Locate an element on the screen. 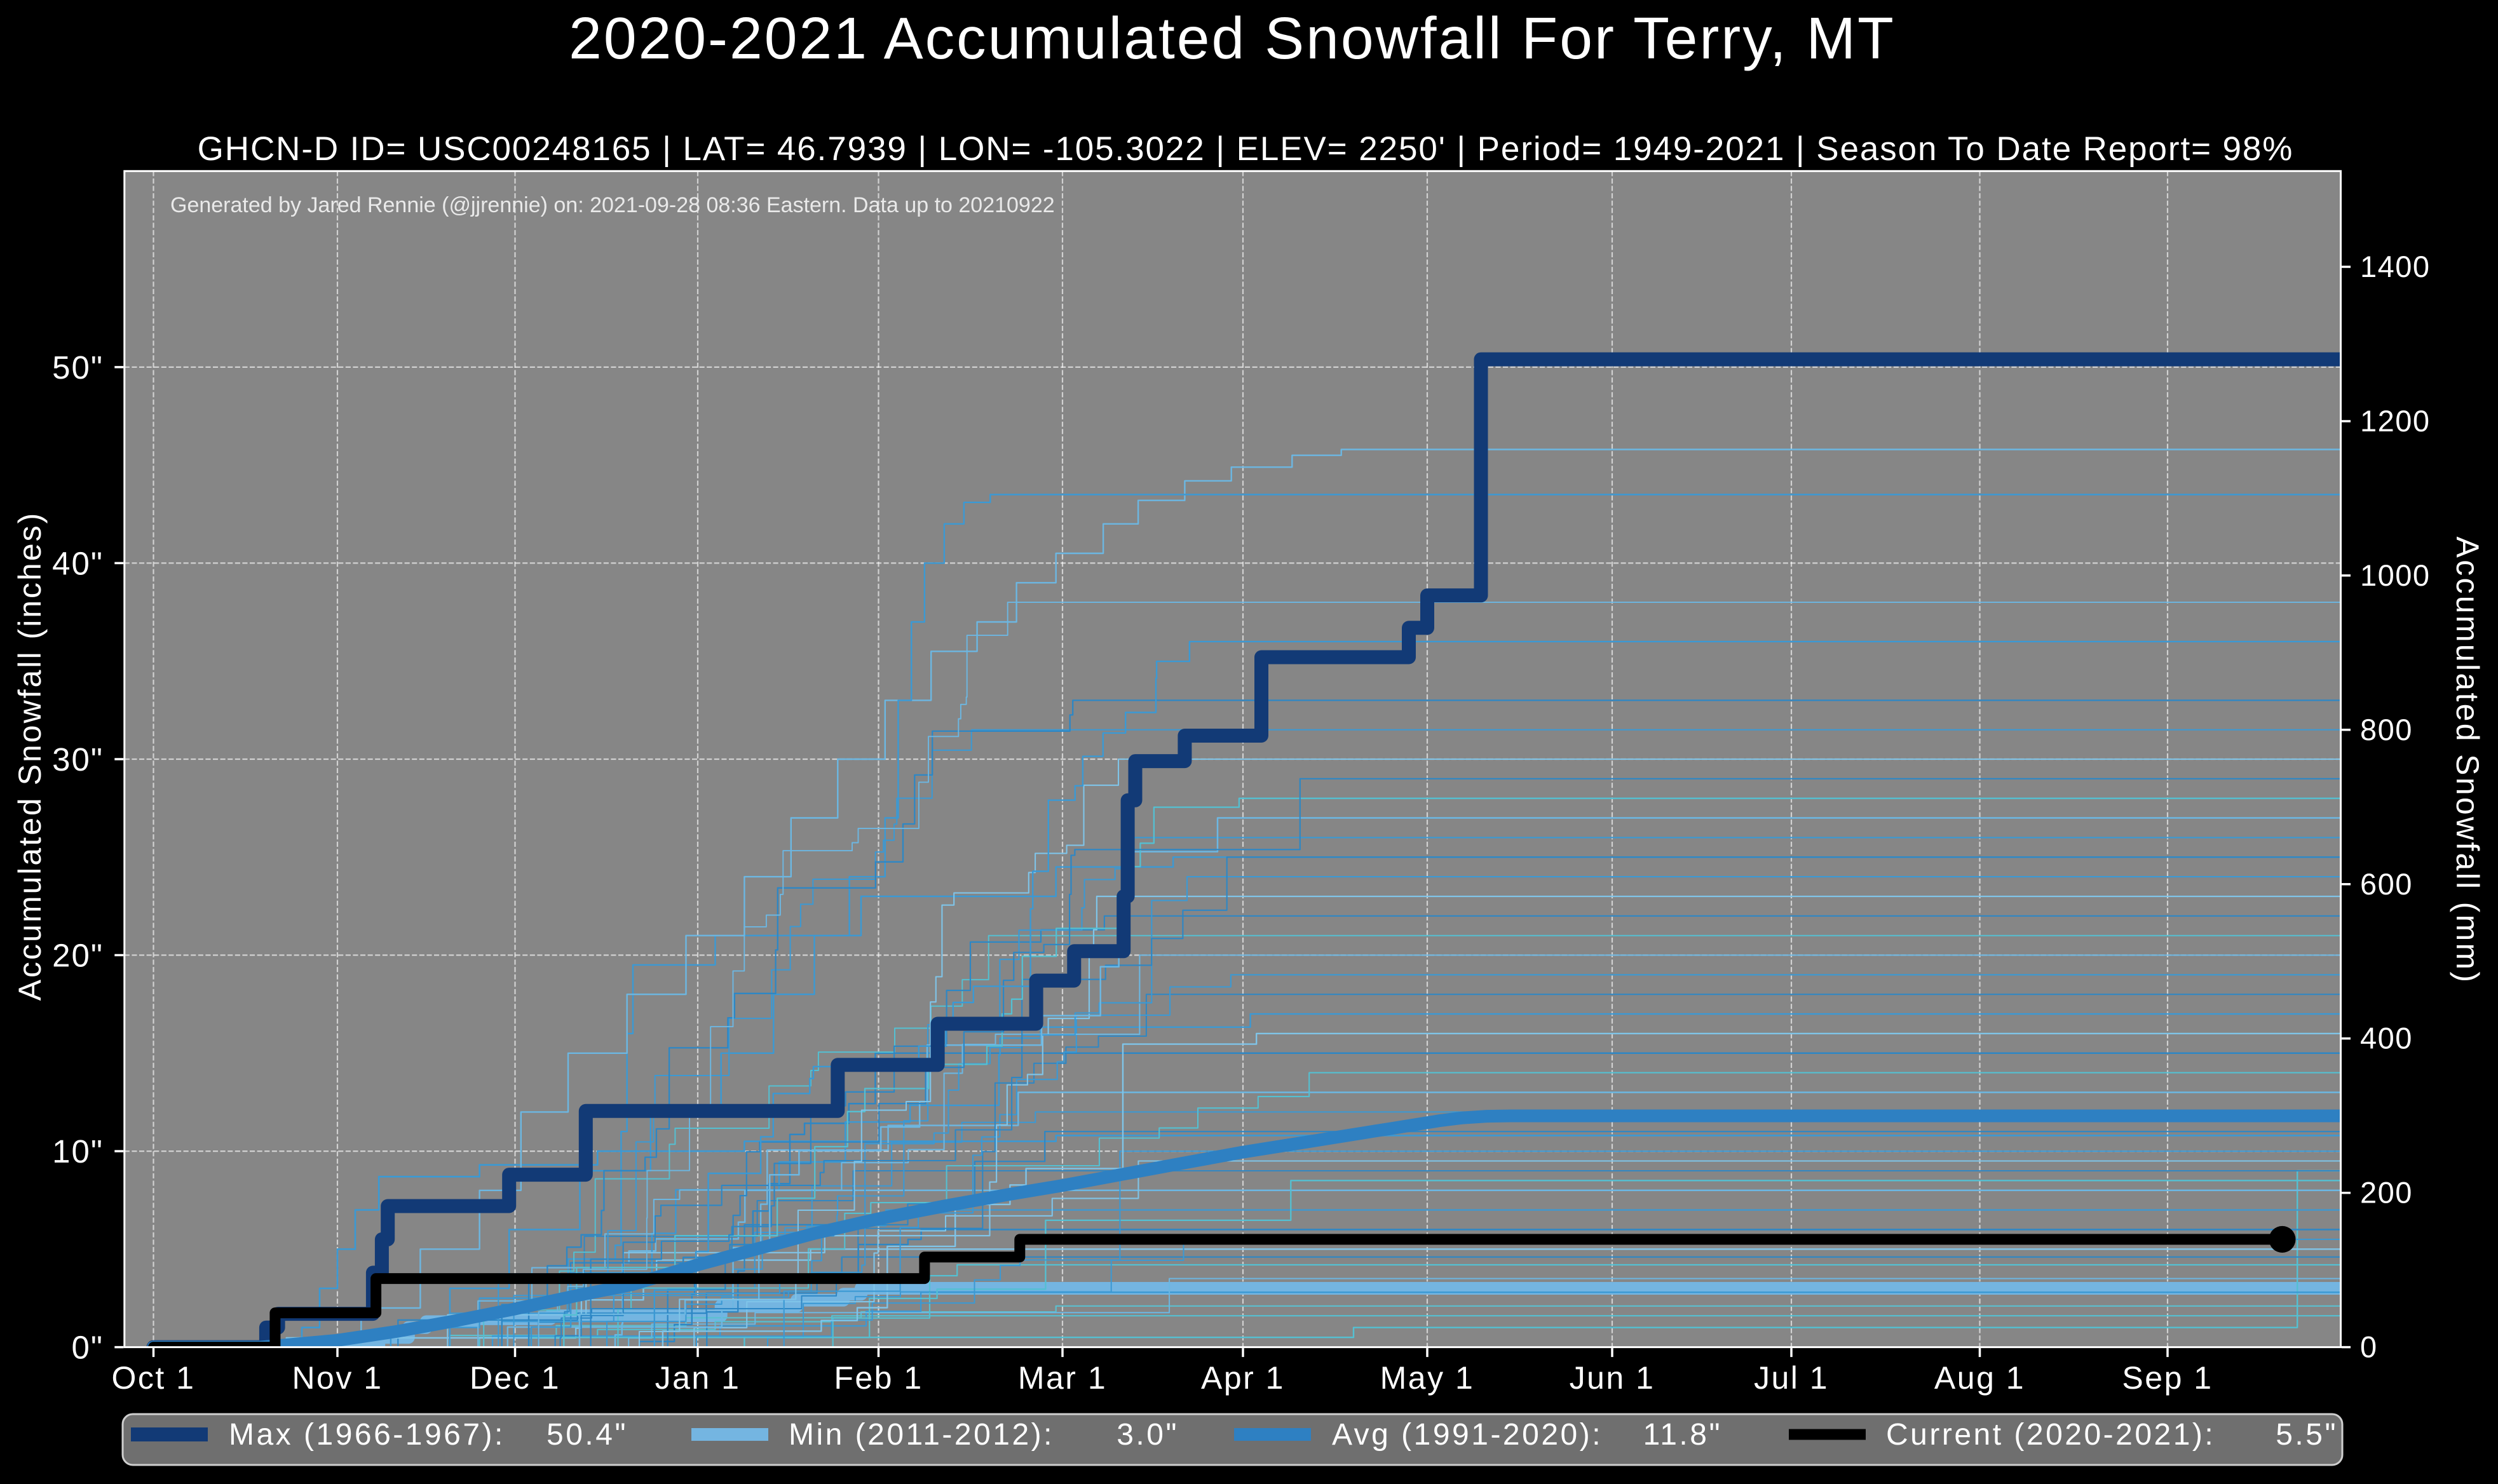 This screenshot has width=2498, height=1484. svg-text: Accumulated Snowfall (inches) is located at coordinates (30, 756).